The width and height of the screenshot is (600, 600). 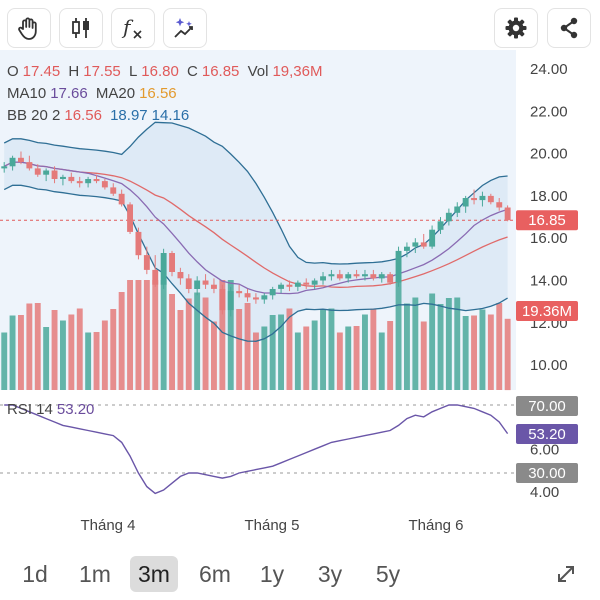 I want to click on high-label: H, so click(x=74, y=71).